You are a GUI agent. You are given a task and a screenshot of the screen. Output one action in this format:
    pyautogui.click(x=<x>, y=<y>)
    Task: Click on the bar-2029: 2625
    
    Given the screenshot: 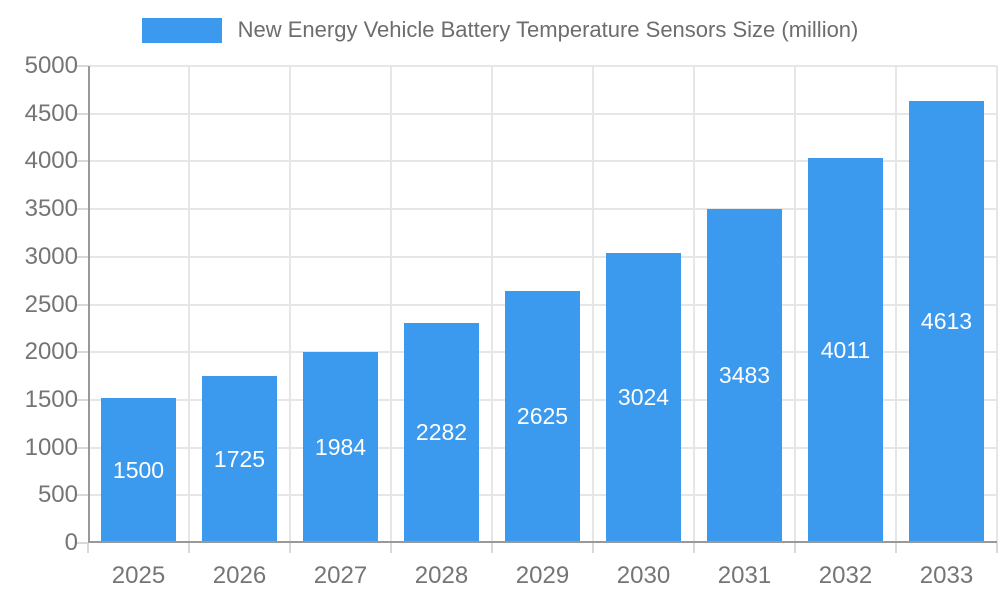 What is the action you would take?
    pyautogui.click(x=542, y=416)
    